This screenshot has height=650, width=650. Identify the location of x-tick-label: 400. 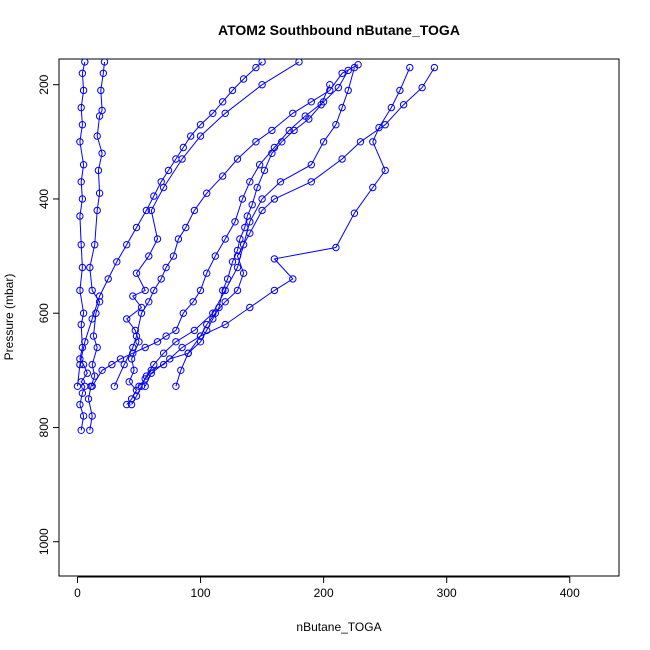
(570, 593).